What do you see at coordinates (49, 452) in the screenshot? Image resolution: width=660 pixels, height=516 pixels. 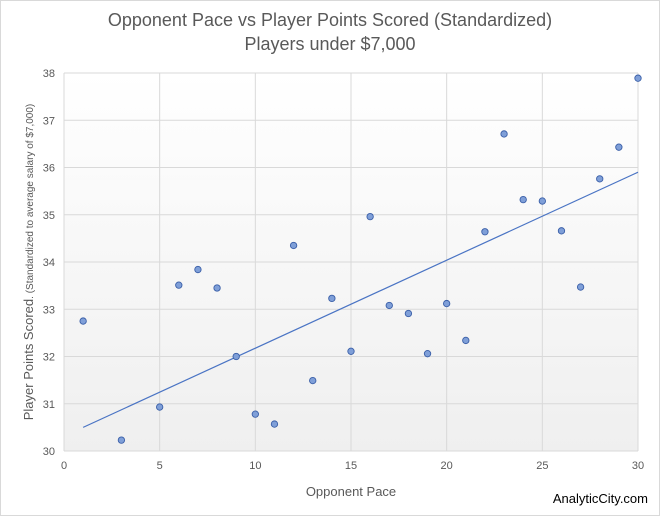 I see `y-tick-label: 30` at bounding box center [49, 452].